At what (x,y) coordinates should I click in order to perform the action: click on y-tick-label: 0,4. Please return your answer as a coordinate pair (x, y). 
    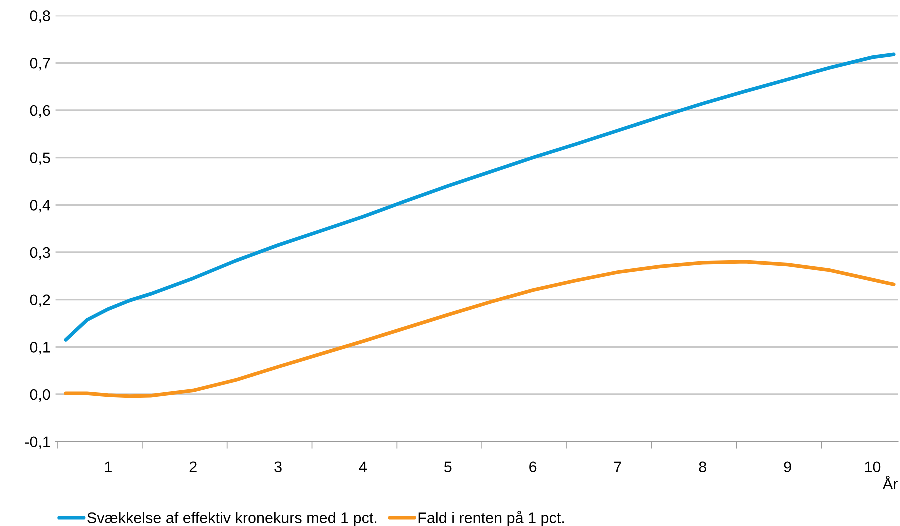
    Looking at the image, I should click on (40, 206).